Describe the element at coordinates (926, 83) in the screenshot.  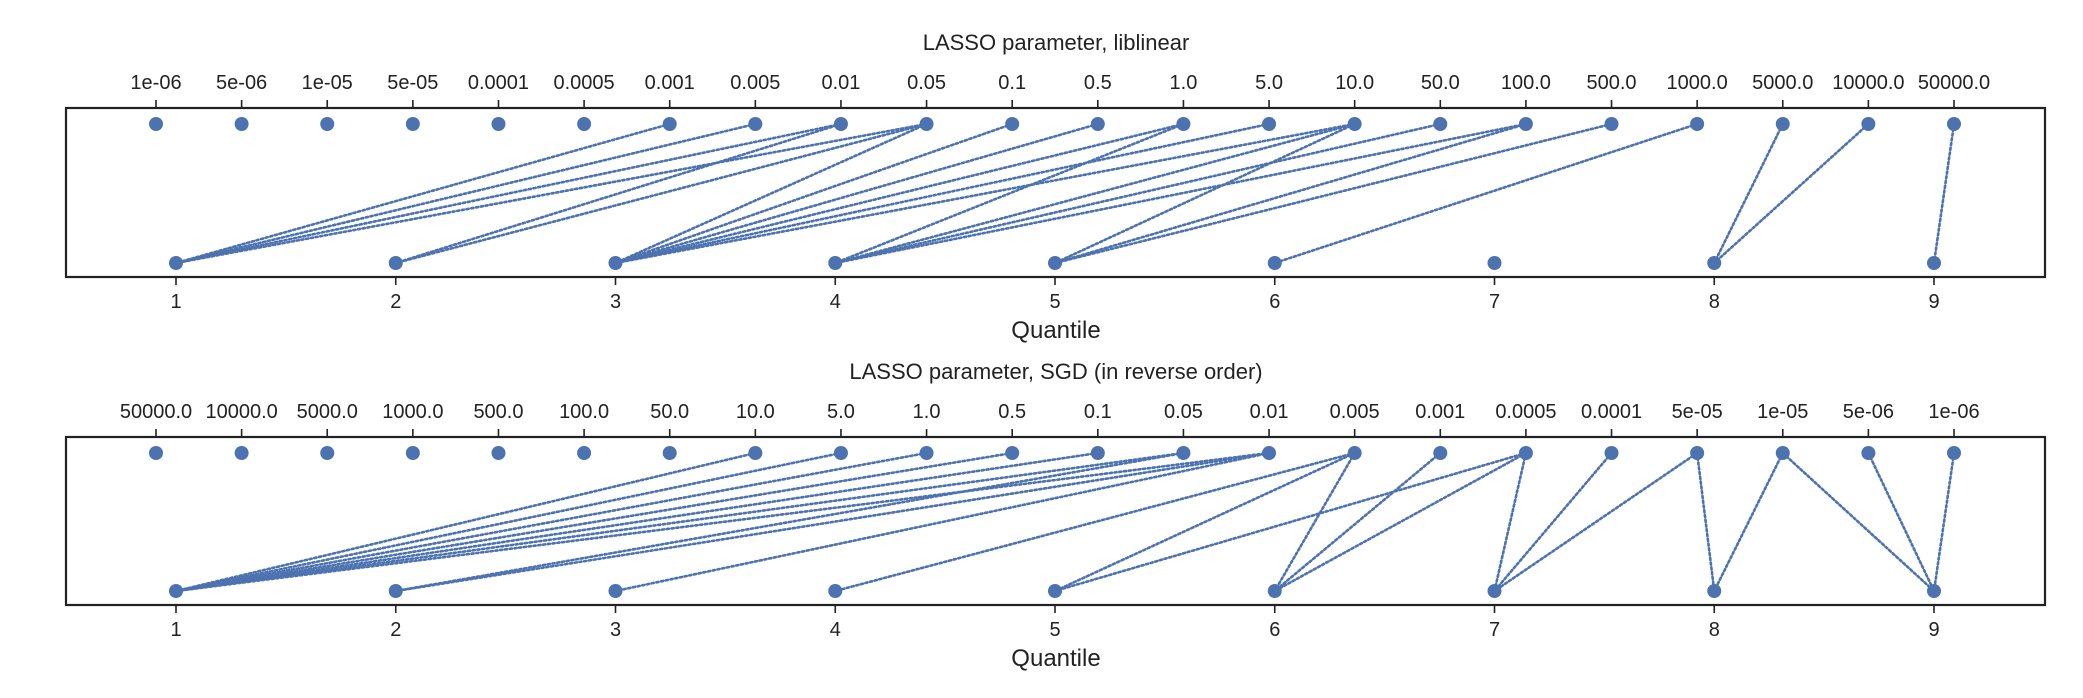
I see `top-tick-label: 0.05` at that location.